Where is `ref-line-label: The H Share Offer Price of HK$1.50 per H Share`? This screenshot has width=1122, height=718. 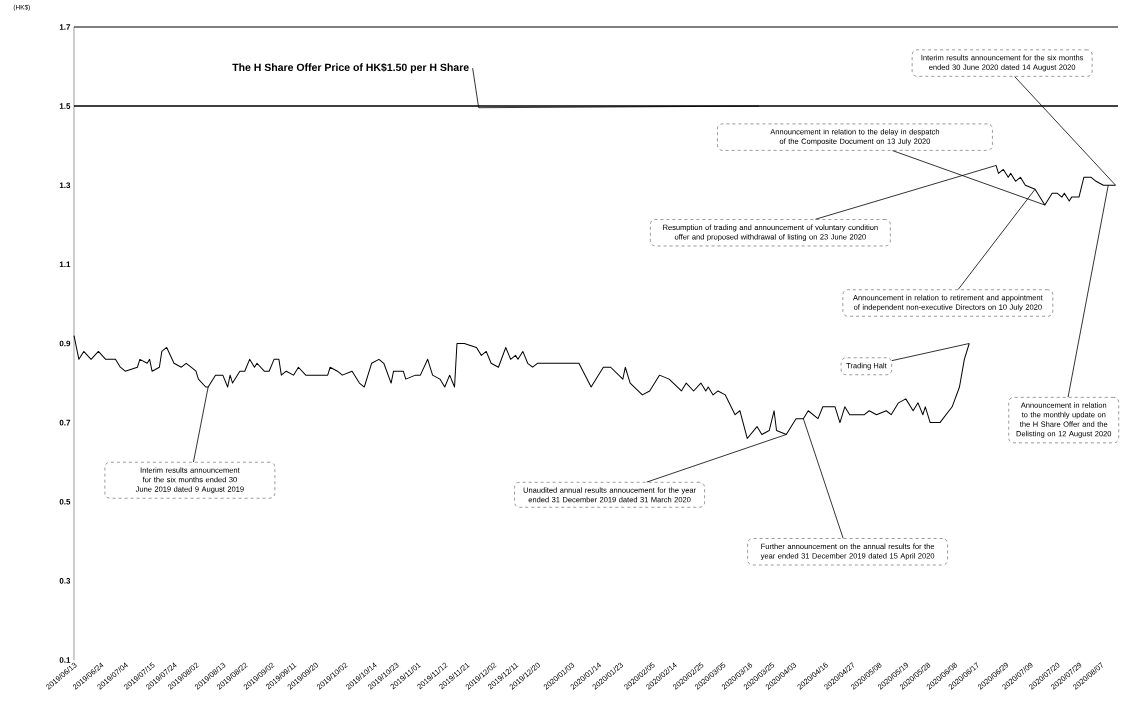 ref-line-label: The H Share Offer Price of HK$1.50 per H Share is located at coordinates (350, 68).